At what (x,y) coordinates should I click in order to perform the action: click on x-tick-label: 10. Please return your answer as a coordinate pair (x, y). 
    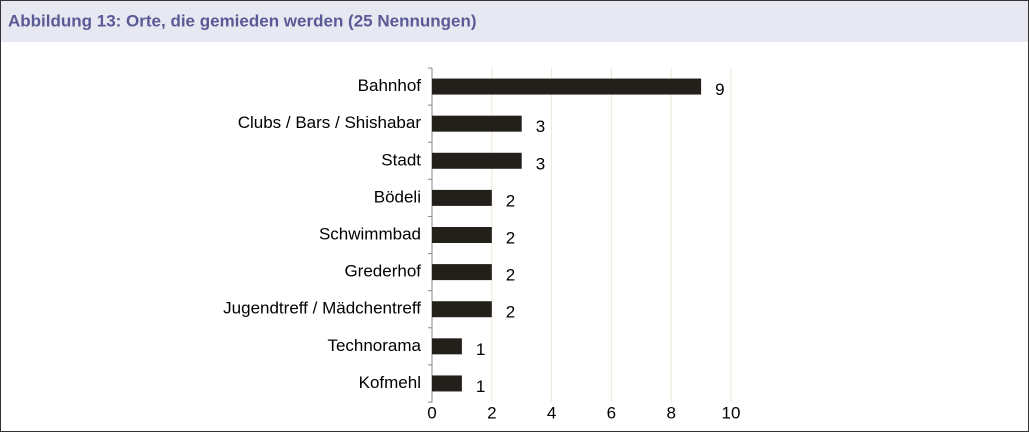
    Looking at the image, I should click on (731, 412).